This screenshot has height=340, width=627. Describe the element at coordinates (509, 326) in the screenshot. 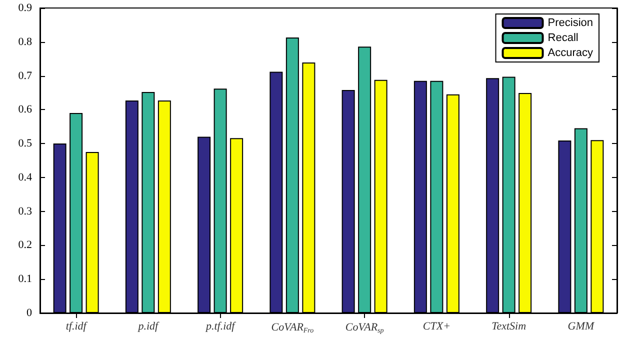

I see `x-tick-label: TextSim` at that location.